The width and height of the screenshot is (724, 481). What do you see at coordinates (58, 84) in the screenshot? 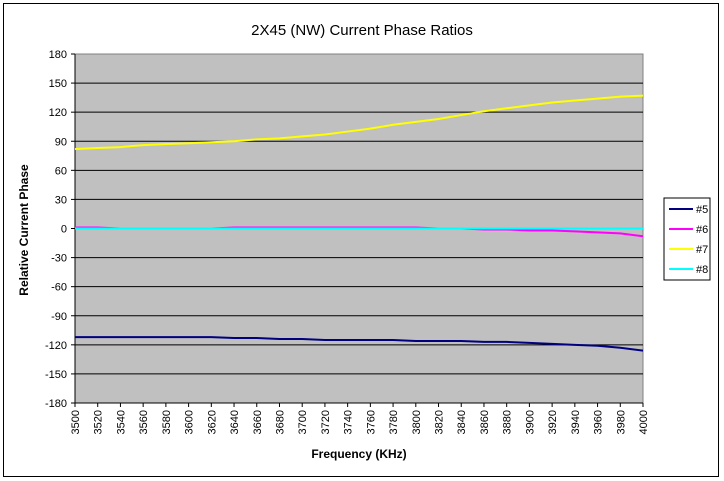
I see `y-tick-label: 150` at bounding box center [58, 84].